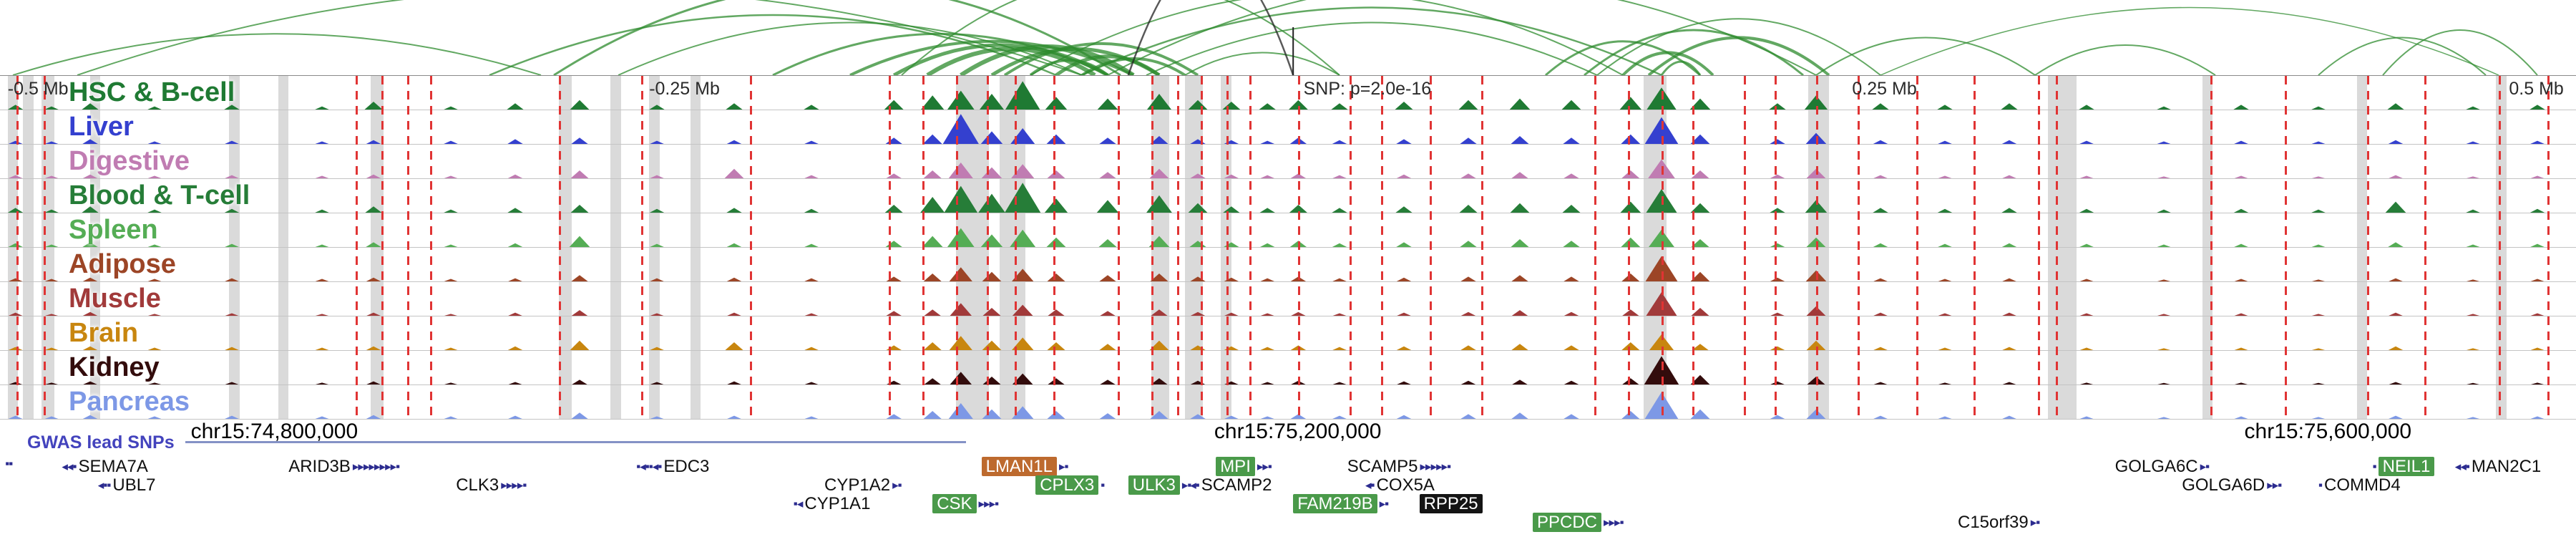 The height and width of the screenshot is (537, 2576). What do you see at coordinates (1236, 485) in the screenshot?
I see `gene-label: SCAMP2` at bounding box center [1236, 485].